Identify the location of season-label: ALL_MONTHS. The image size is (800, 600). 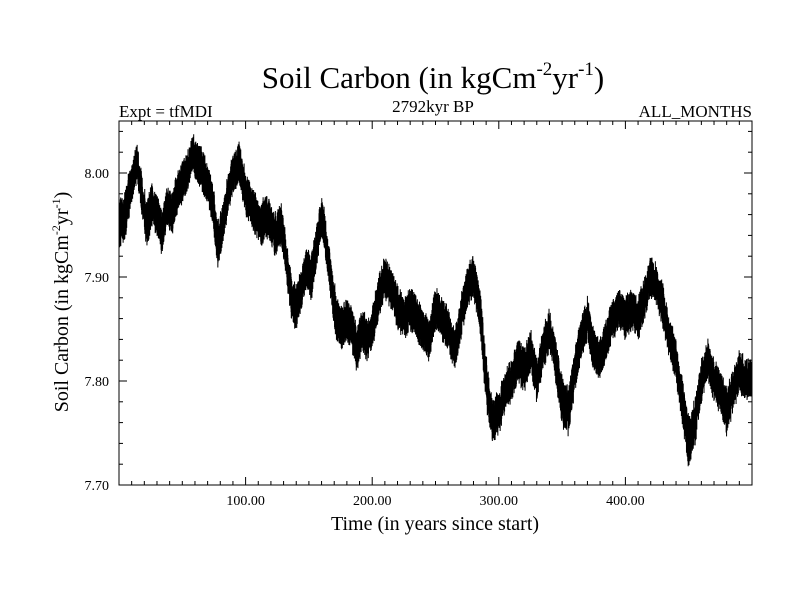
(695, 111).